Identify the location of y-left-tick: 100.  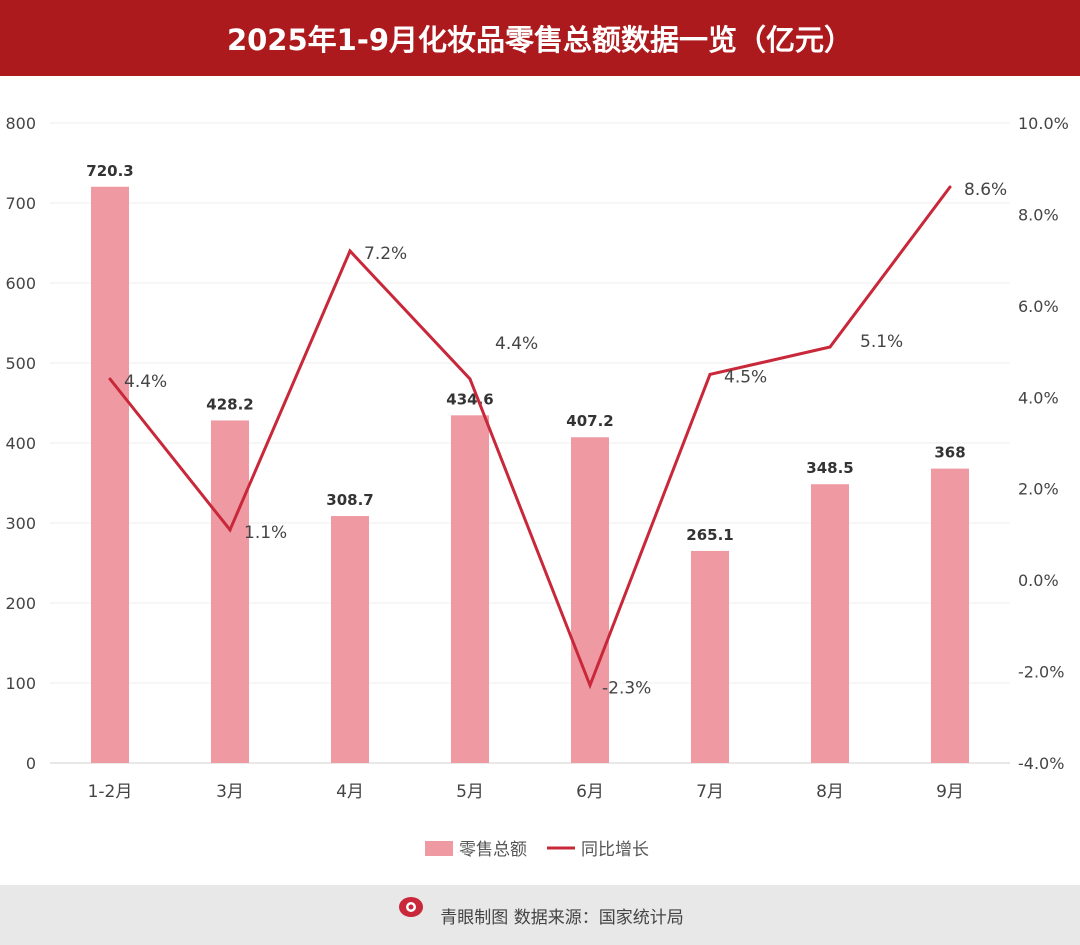
(20, 683).